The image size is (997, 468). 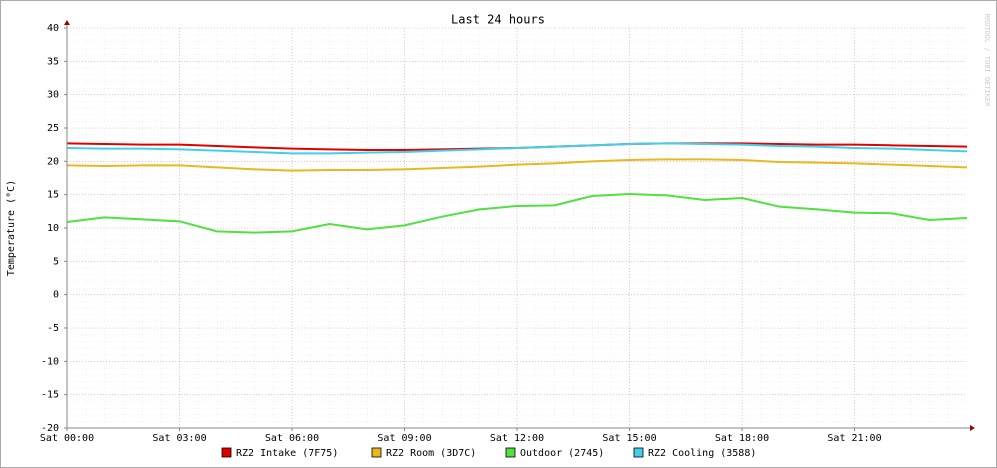 What do you see at coordinates (517, 438) in the screenshot?
I see `x-tick-label: Sat 12:00` at bounding box center [517, 438].